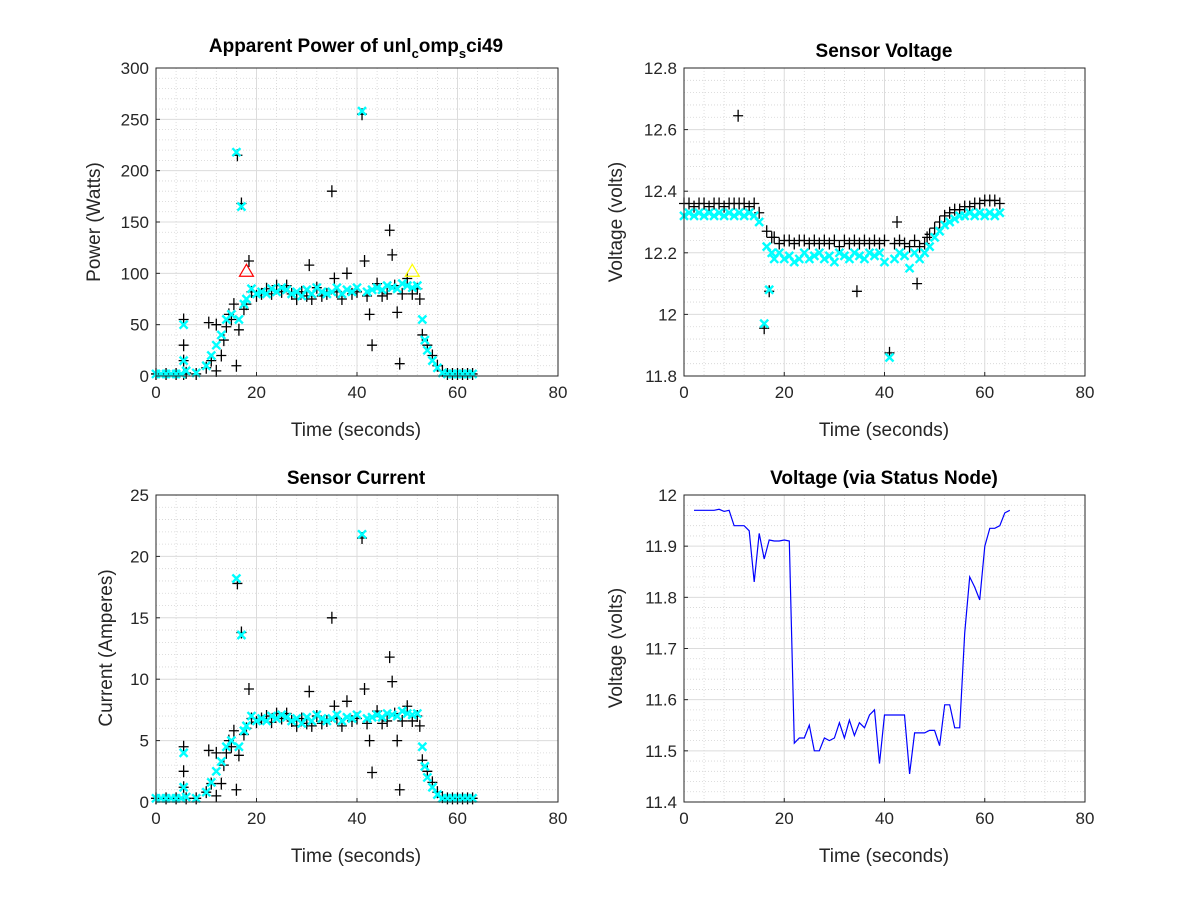  What do you see at coordinates (357, 818) in the screenshot?
I see `x-tick-label: 40` at bounding box center [357, 818].